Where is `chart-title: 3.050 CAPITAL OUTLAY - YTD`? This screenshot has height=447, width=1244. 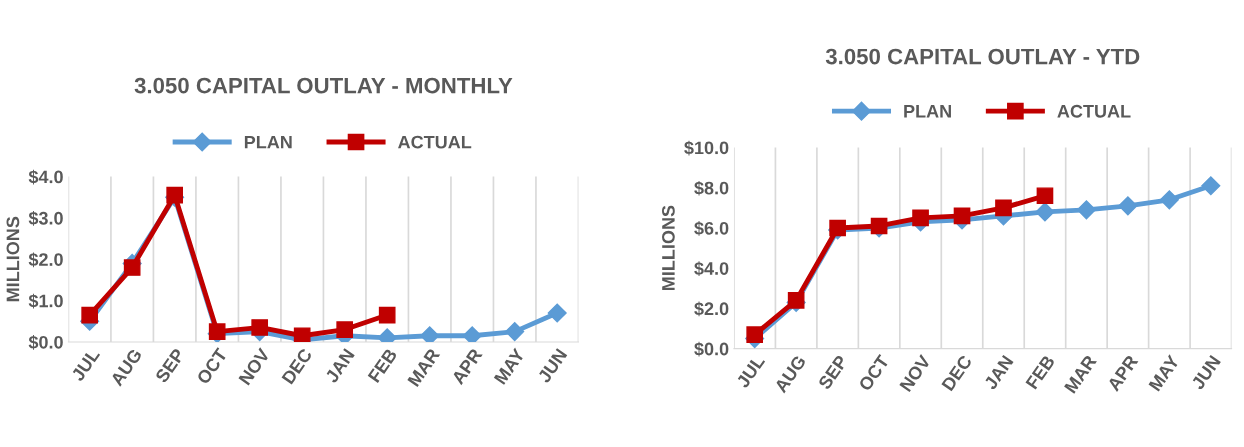 chart-title: 3.050 CAPITAL OUTLAY - YTD is located at coordinates (982, 56).